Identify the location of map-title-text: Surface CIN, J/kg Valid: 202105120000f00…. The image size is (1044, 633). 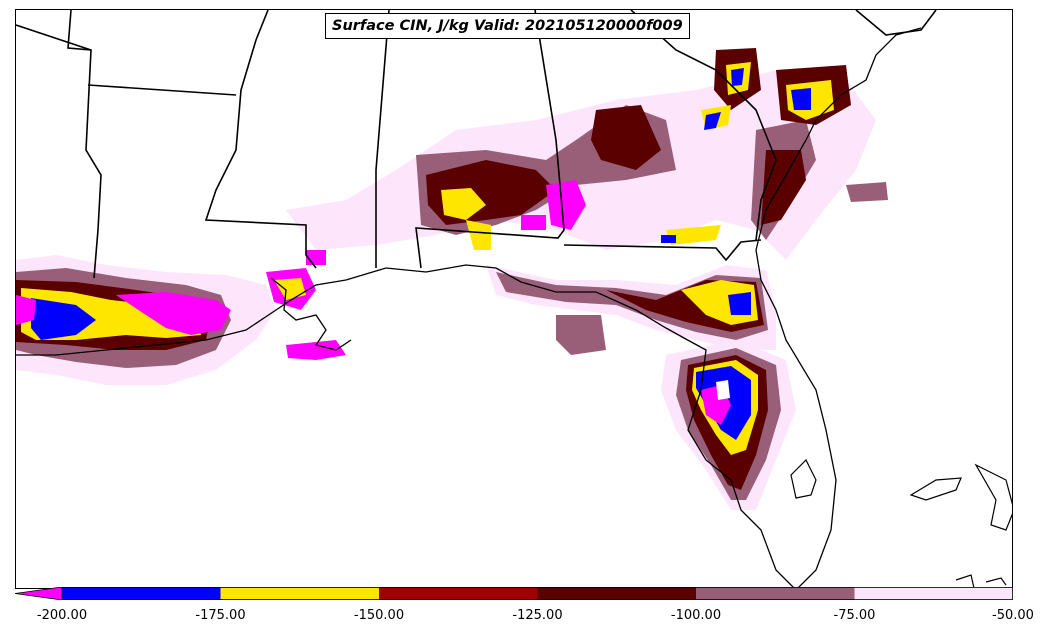
(507, 26).